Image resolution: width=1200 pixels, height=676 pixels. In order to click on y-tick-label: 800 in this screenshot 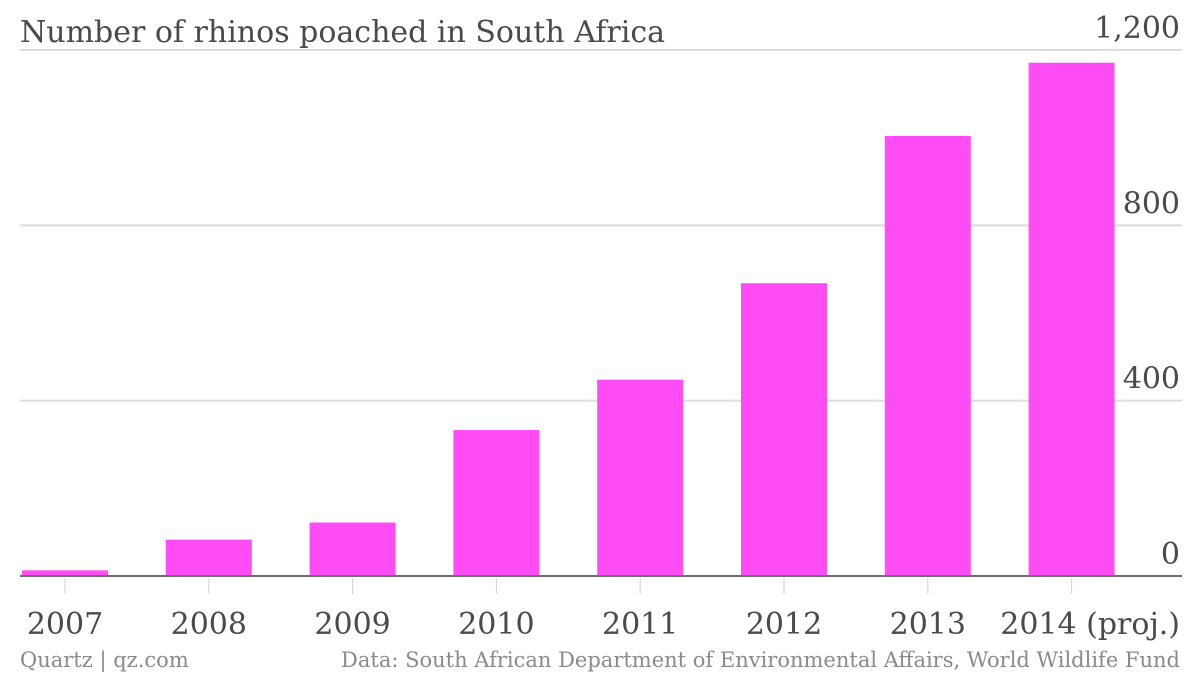, I will do `click(1151, 203)`.